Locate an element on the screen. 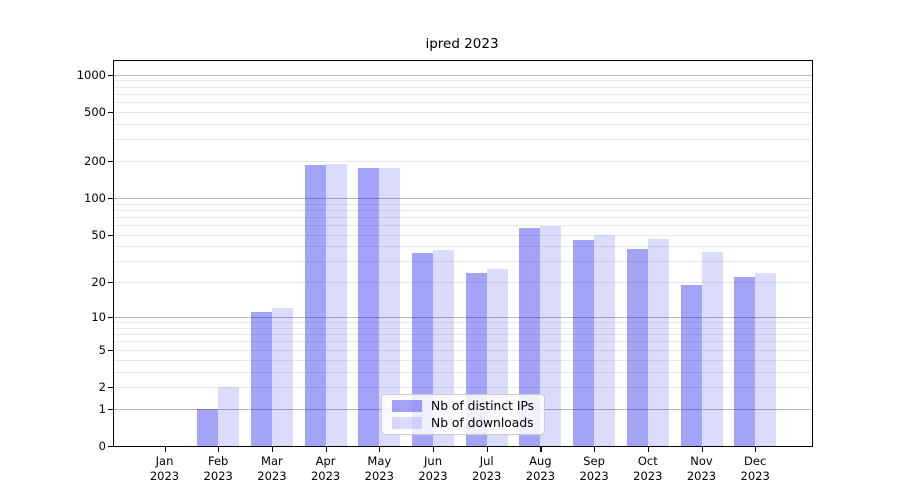 The image size is (900, 500). x-tick-label: Jul 2023 is located at coordinates (487, 468).